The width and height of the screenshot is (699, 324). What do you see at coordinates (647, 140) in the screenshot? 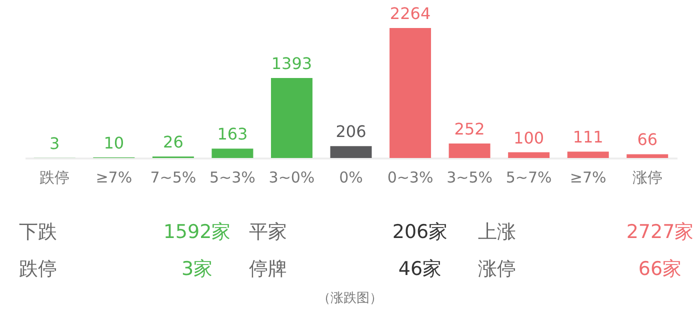
I see `data-label: 66` at bounding box center [647, 140].